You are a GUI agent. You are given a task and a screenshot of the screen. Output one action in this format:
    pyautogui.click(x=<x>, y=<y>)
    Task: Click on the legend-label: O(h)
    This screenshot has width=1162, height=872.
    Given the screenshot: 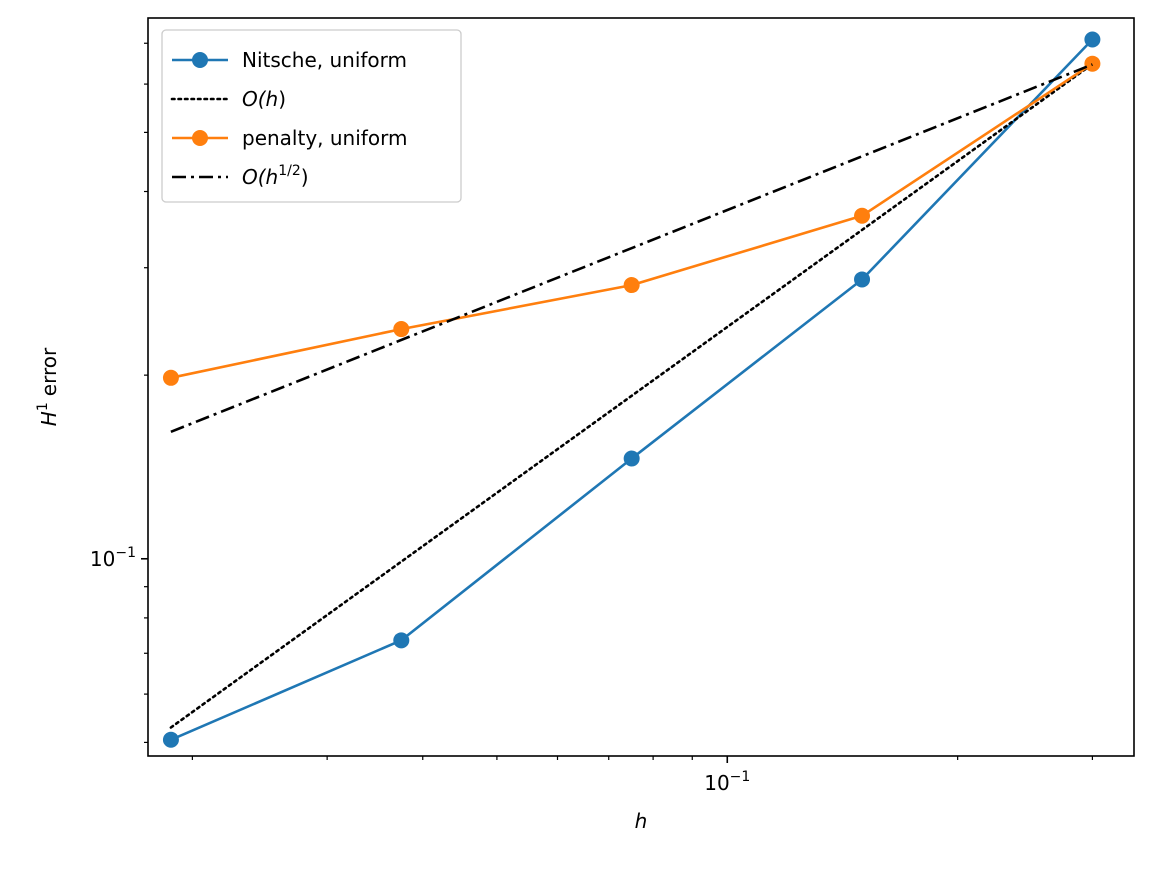 What is the action you would take?
    pyautogui.click(x=264, y=99)
    